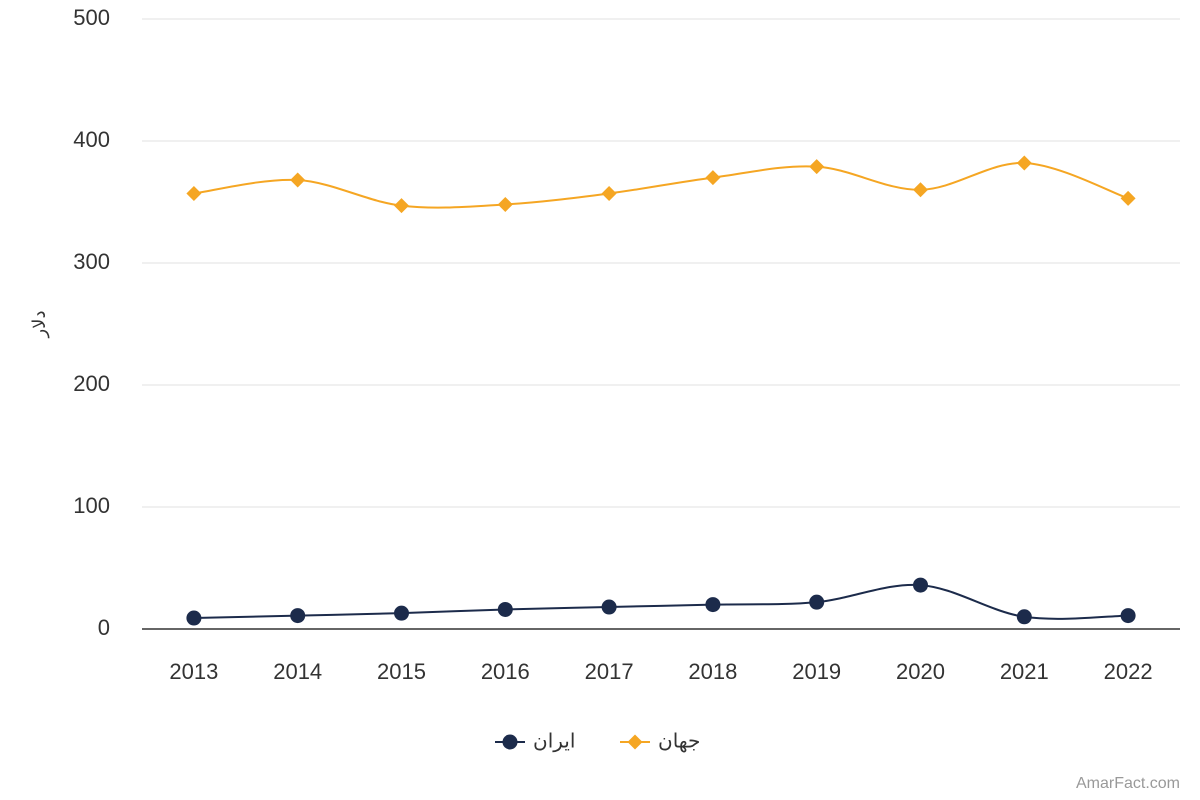 The height and width of the screenshot is (800, 1200). What do you see at coordinates (104, 627) in the screenshot?
I see `y-tick-label: 0` at bounding box center [104, 627].